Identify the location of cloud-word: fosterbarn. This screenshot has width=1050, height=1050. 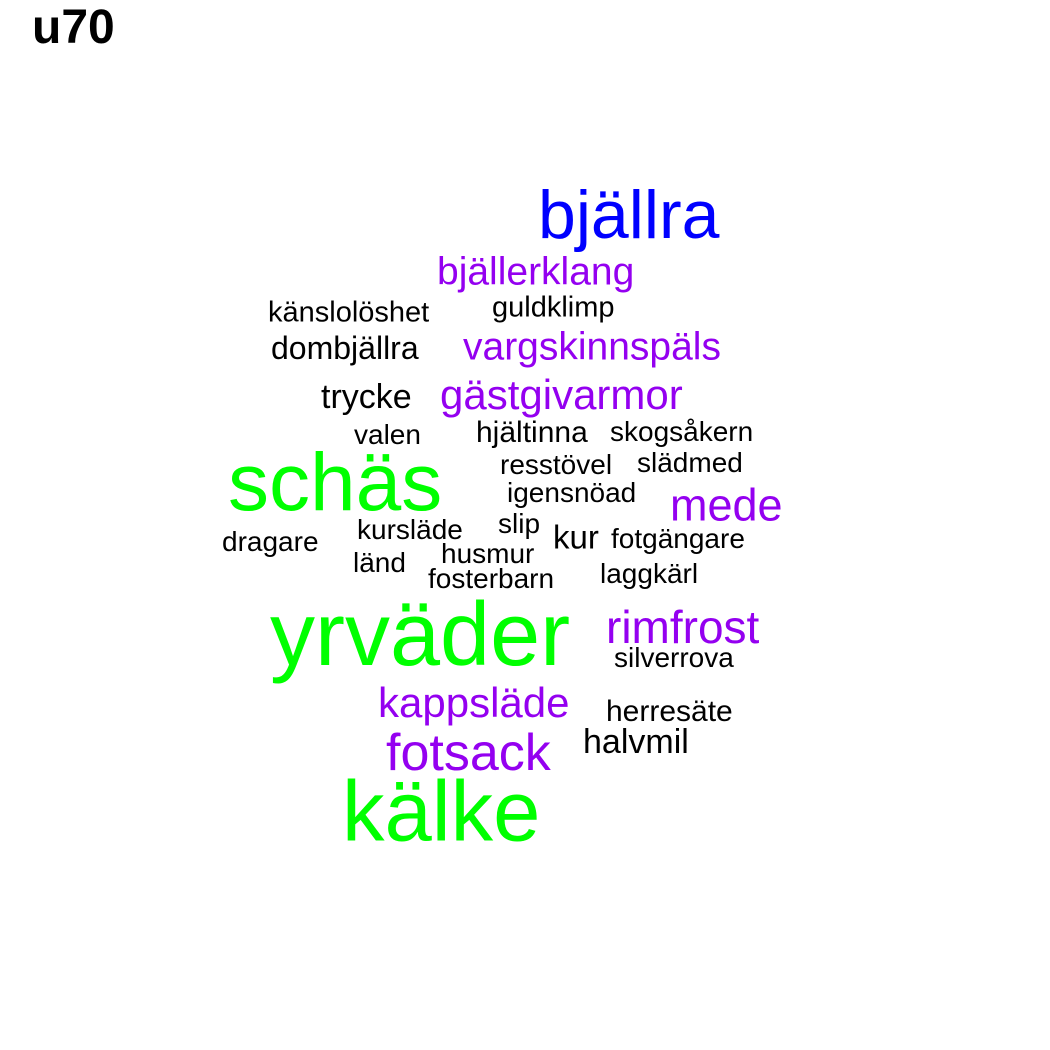
(491, 578).